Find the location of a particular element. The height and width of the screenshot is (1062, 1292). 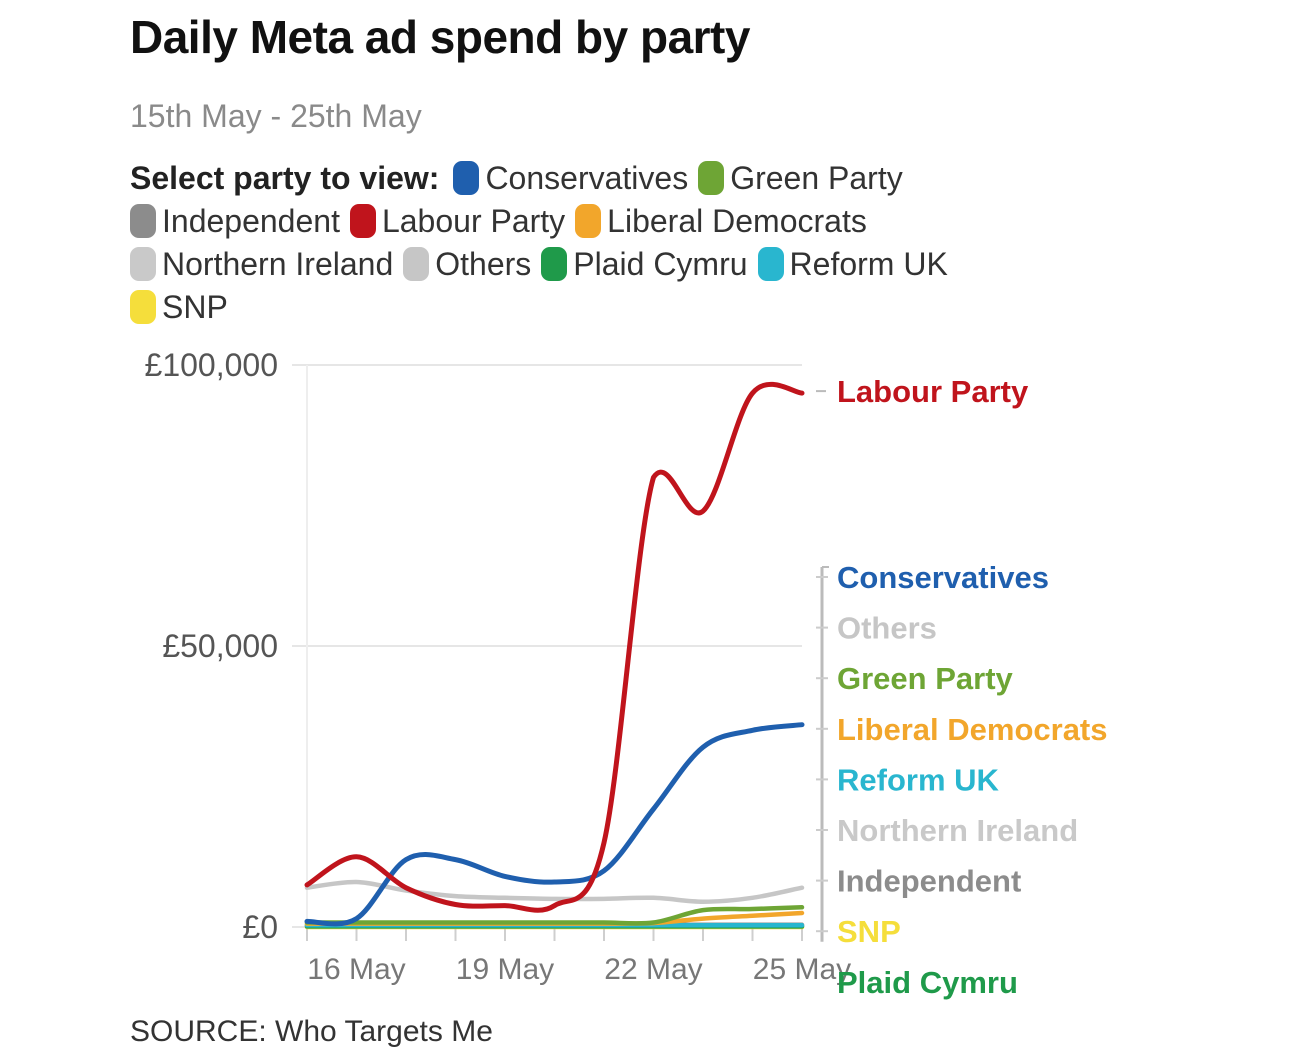

legend-label-reform-uk: Reform UK is located at coordinates (868, 264).